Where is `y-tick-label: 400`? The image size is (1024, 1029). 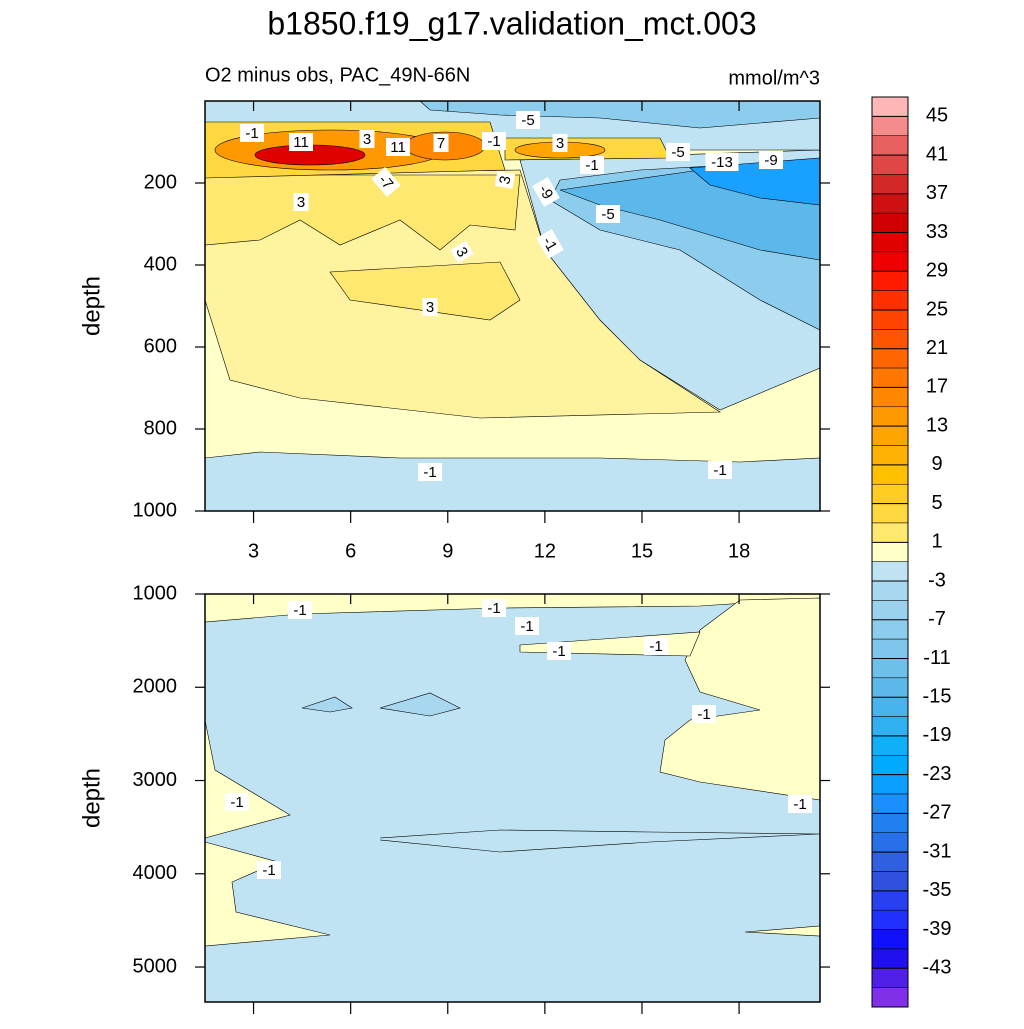 y-tick-label: 400 is located at coordinates (160, 264).